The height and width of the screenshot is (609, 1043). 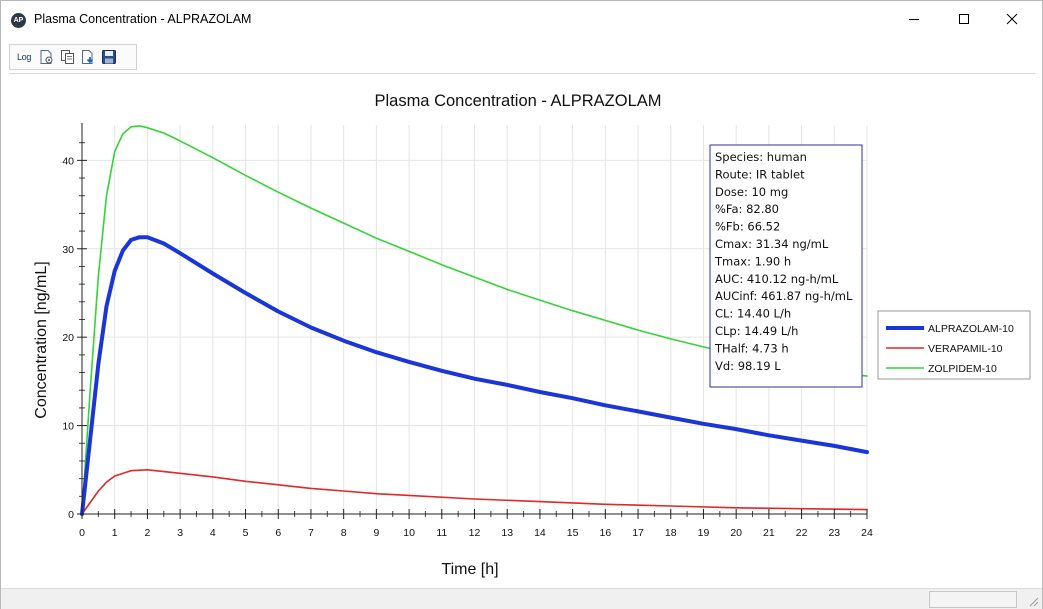 What do you see at coordinates (573, 533) in the screenshot?
I see `x-tick-label: 15` at bounding box center [573, 533].